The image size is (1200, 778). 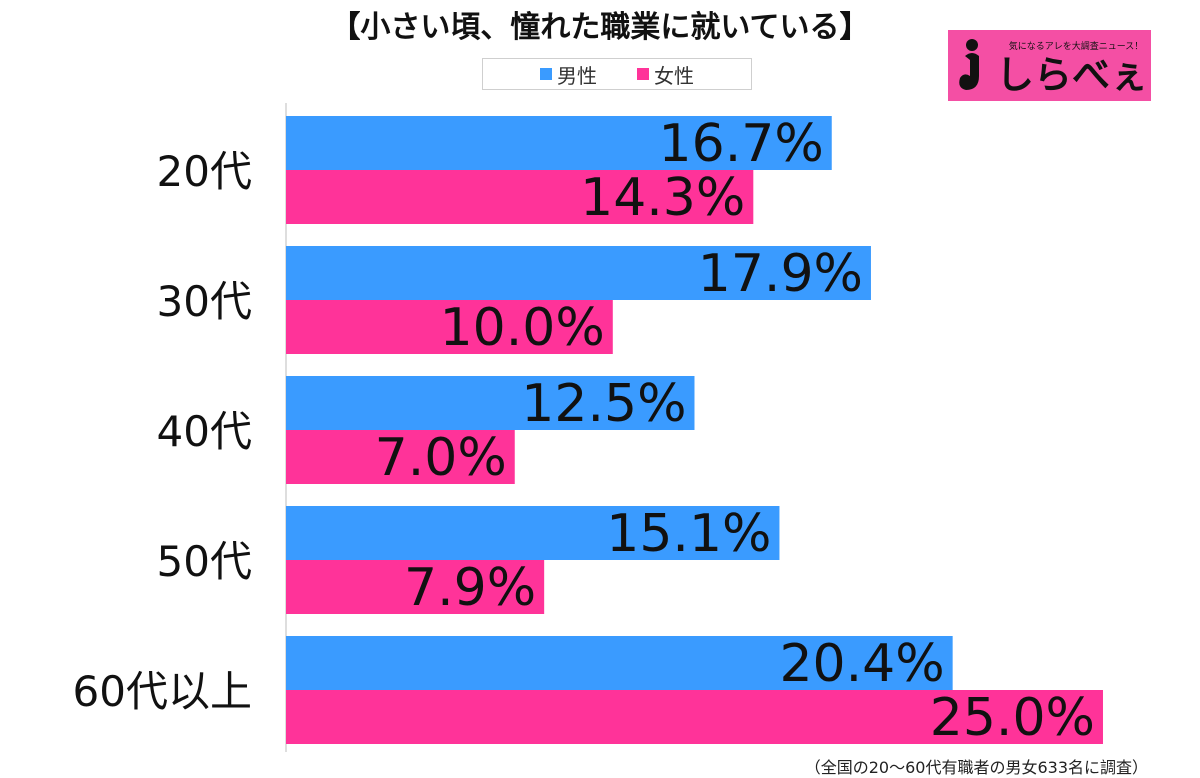 I want to click on logo-text: しらべぇ, so click(x=1072, y=75).